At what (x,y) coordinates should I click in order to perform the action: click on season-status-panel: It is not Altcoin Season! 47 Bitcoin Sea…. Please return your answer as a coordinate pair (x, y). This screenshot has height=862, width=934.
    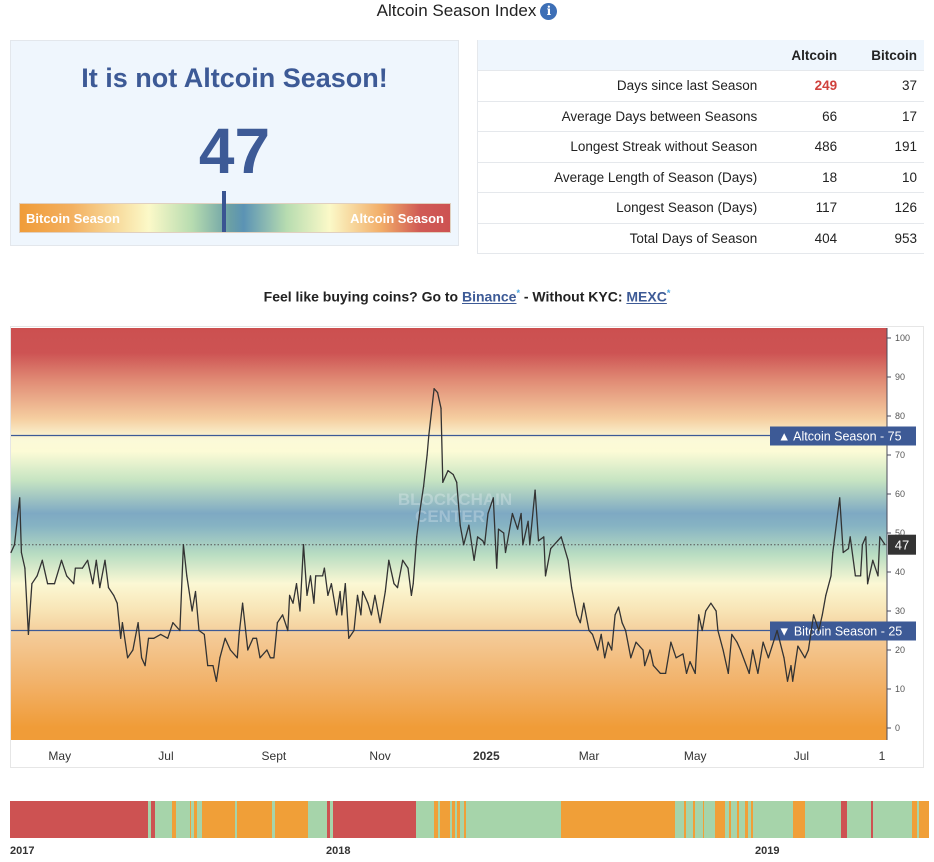
    Looking at the image, I should click on (234, 143).